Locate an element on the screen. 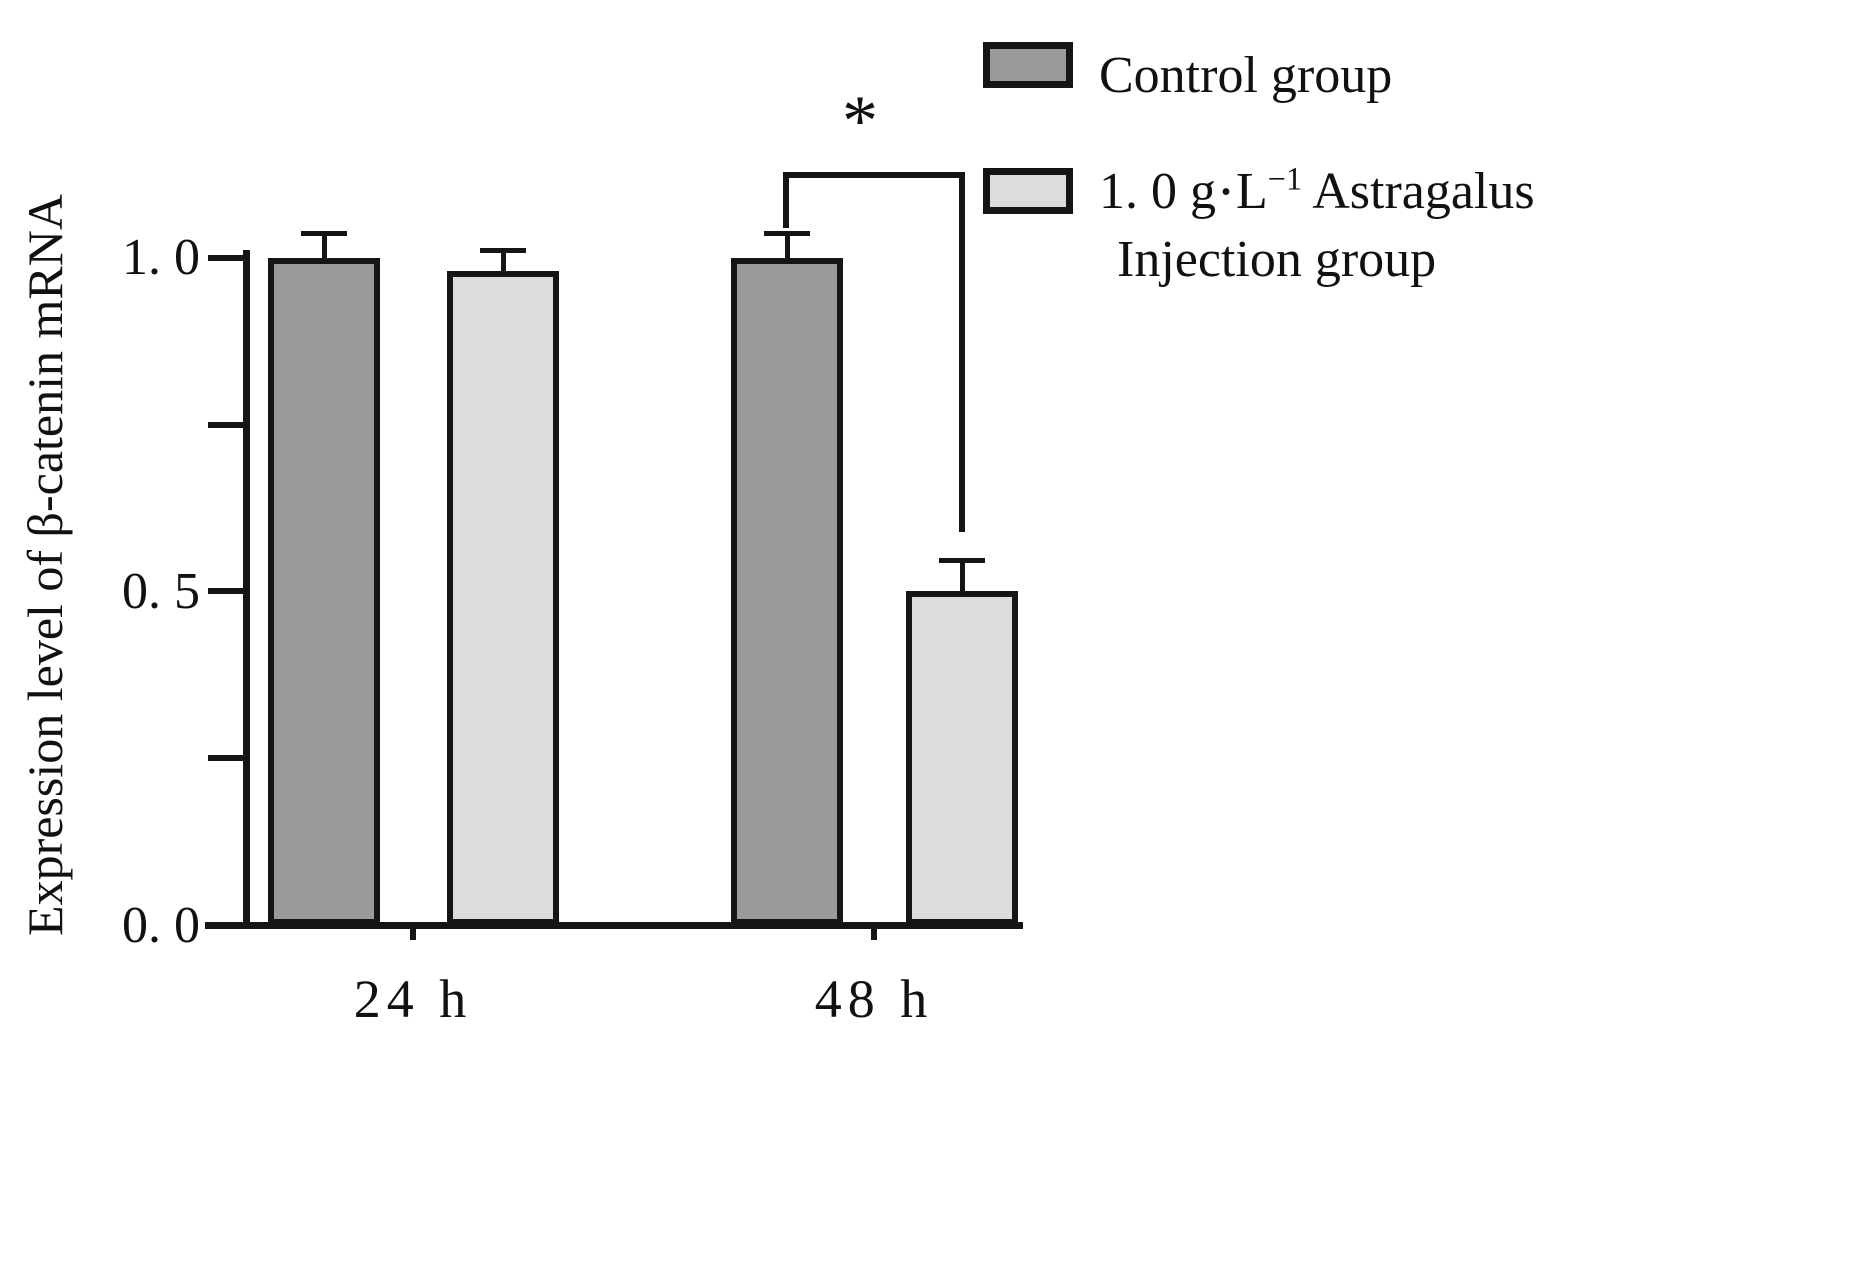  y-tick-mark-0.75 is located at coordinates (227, 425).